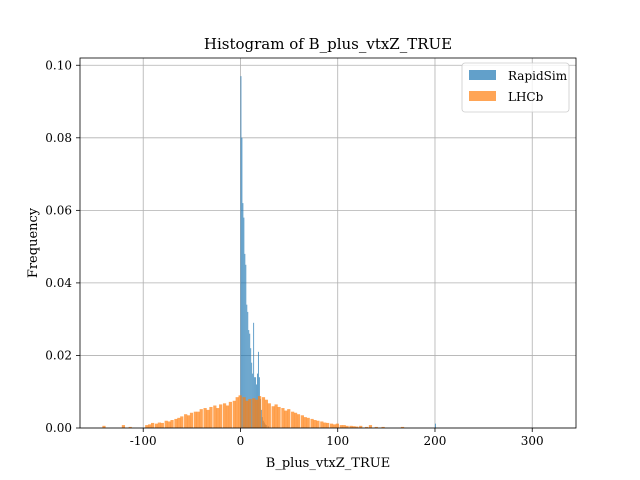 Image resolution: width=640 pixels, height=480 pixels. Describe the element at coordinates (337, 441) in the screenshot. I see `x-tick-label: 100` at that location.